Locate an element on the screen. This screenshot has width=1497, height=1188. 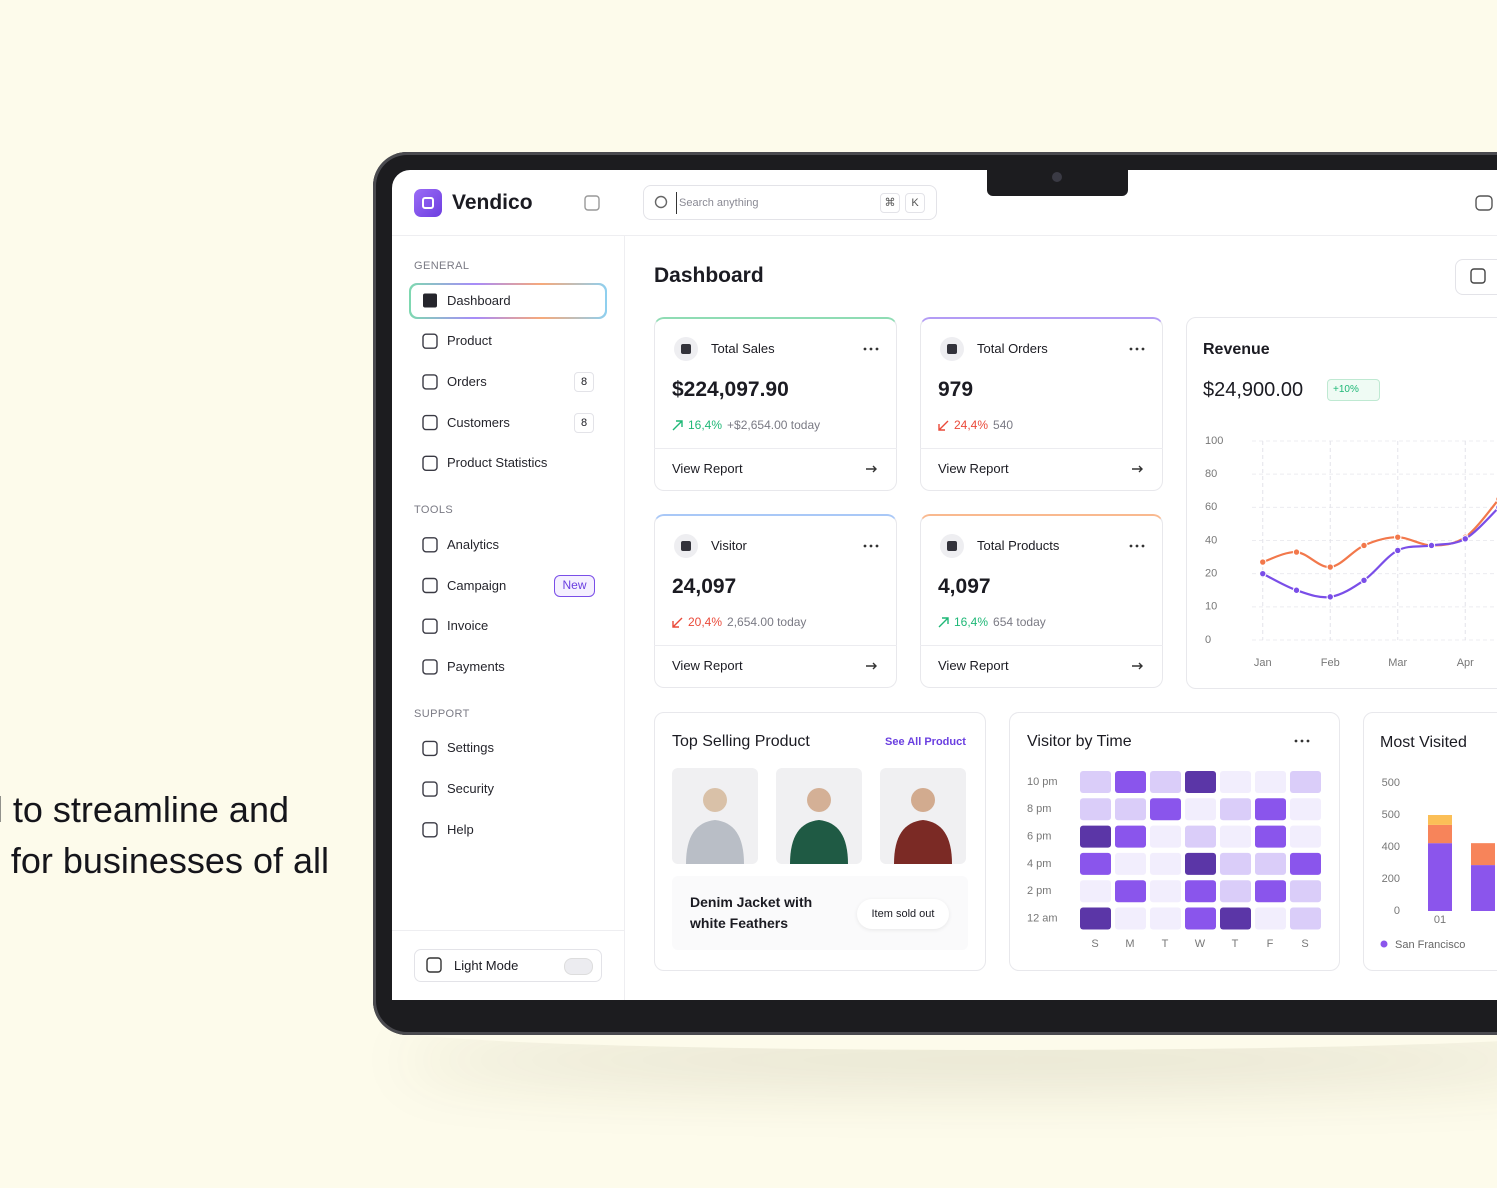
nav-item: Orders is located at coordinates (467, 381).